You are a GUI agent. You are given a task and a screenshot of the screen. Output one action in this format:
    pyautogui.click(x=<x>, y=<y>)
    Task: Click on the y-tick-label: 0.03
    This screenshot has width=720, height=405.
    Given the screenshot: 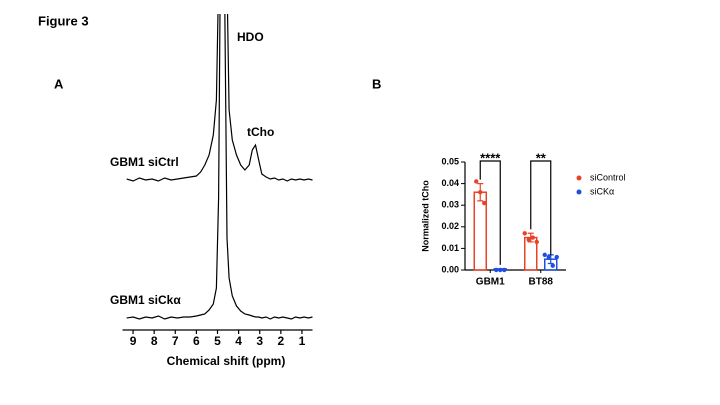 What is the action you would take?
    pyautogui.click(x=450, y=205)
    